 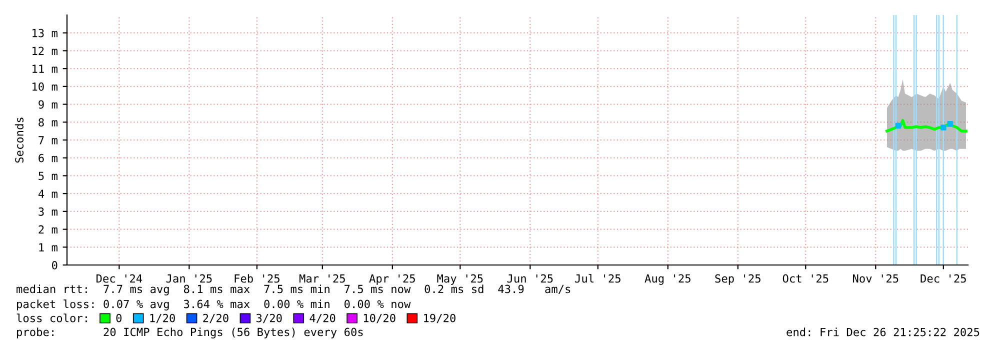 I want to click on line-series, so click(x=927, y=125).